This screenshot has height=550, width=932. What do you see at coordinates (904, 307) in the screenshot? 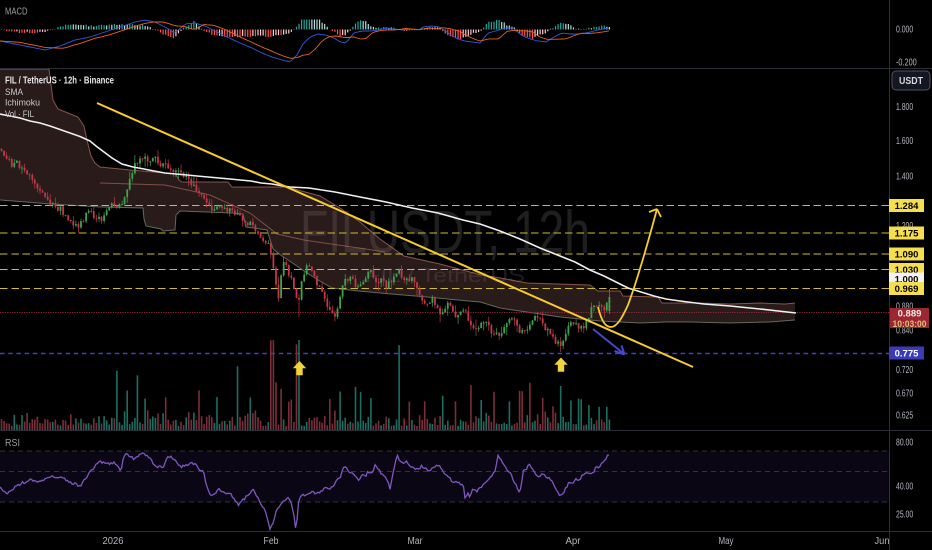
I see `svg-text: 0.880` at bounding box center [904, 307].